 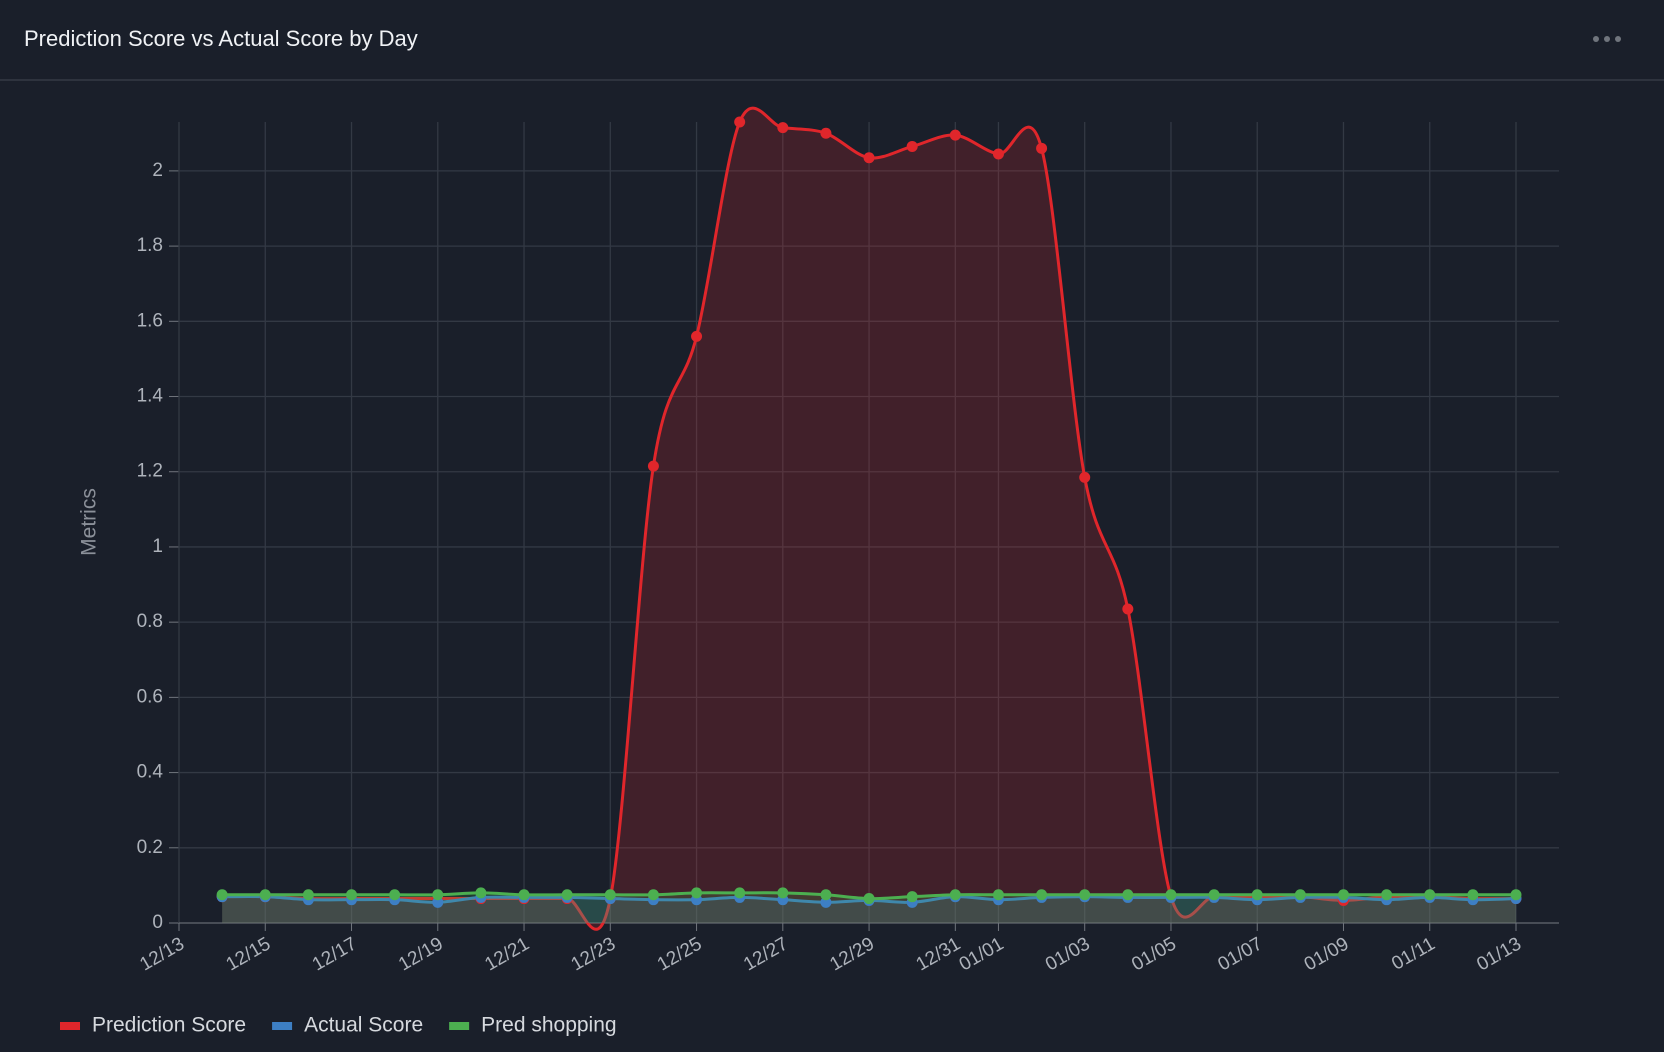 I want to click on menu-button, so click(x=1607, y=39).